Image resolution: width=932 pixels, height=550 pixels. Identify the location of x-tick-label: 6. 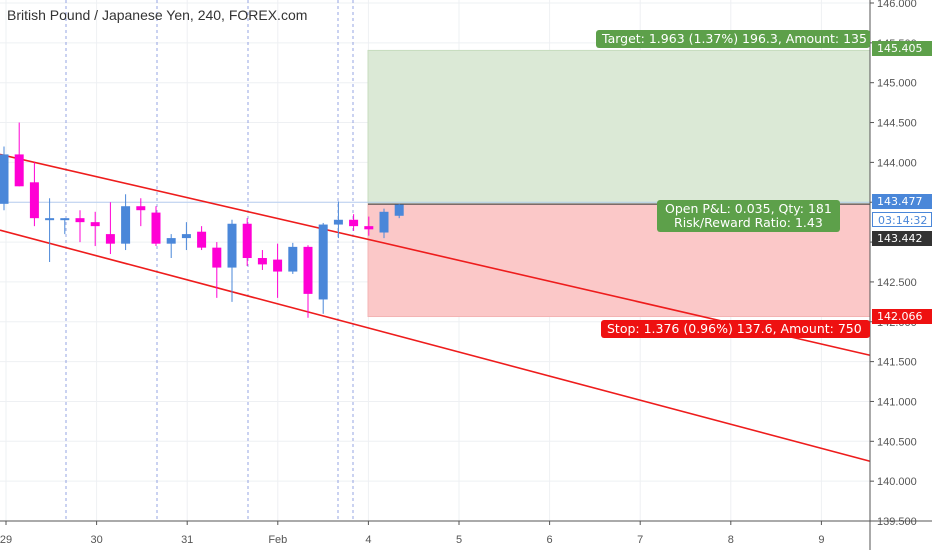
(550, 540).